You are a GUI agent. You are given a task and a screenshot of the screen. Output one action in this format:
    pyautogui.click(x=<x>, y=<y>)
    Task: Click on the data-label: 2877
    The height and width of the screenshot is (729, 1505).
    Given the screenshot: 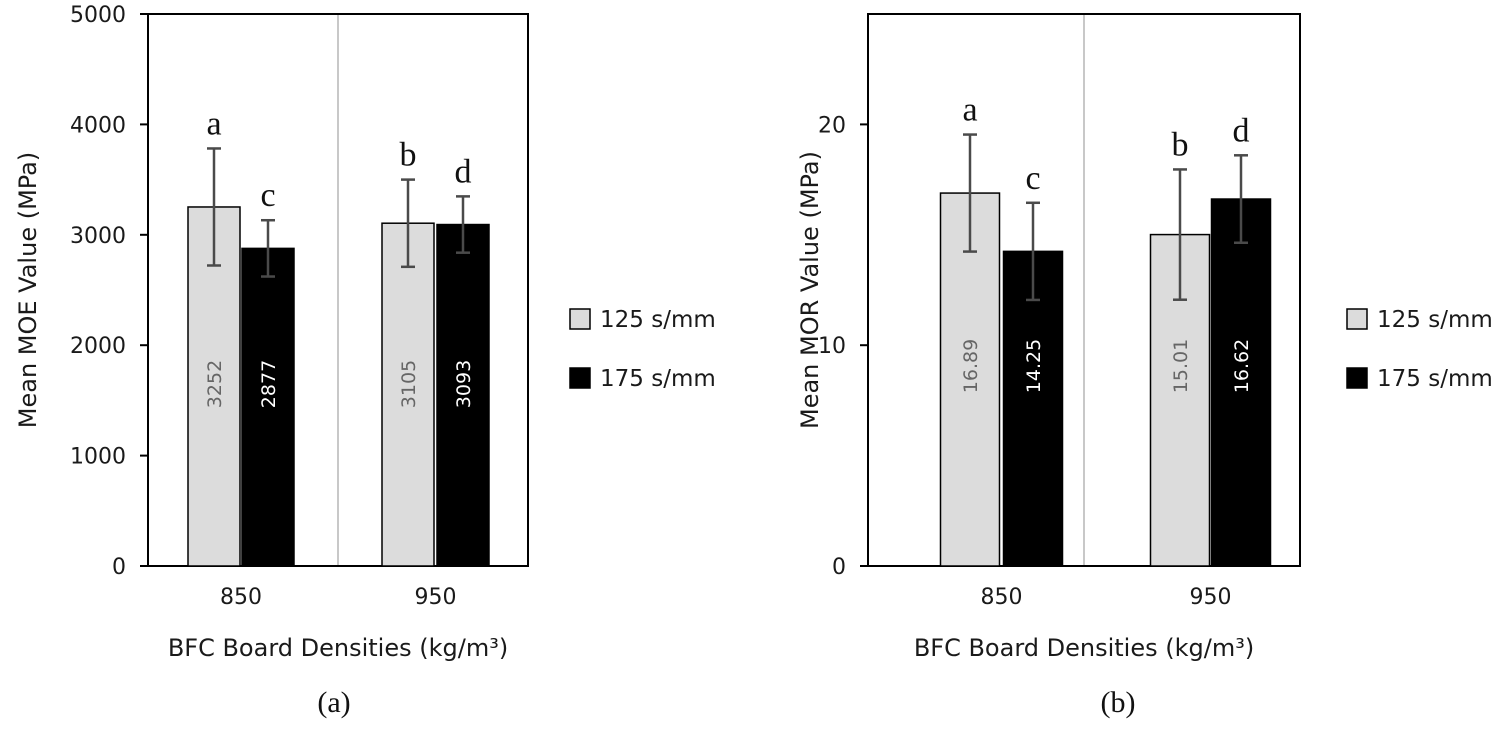 What is the action you would take?
    pyautogui.click(x=269, y=384)
    